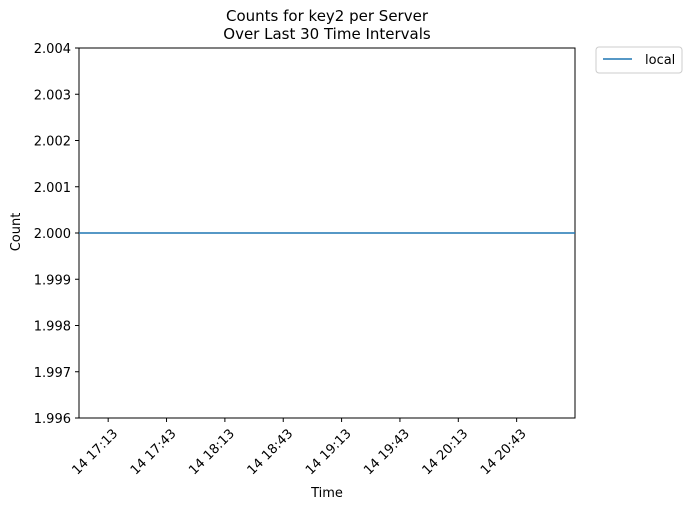 The image size is (692, 510). I want to click on x-tick-label: 14 19:43, so click(387, 452).